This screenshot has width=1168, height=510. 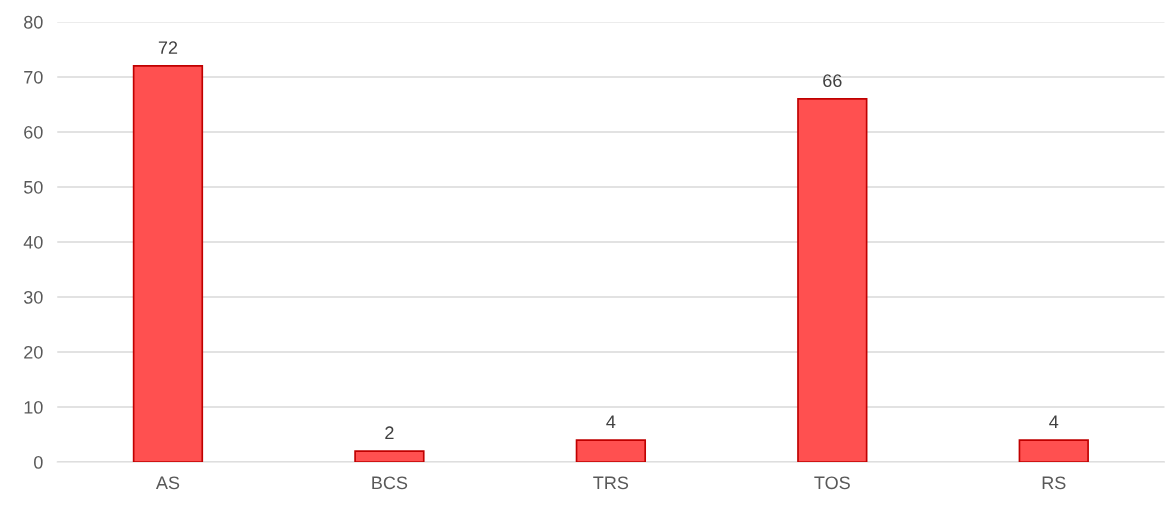 I want to click on y-tick-label: 10, so click(x=33, y=407).